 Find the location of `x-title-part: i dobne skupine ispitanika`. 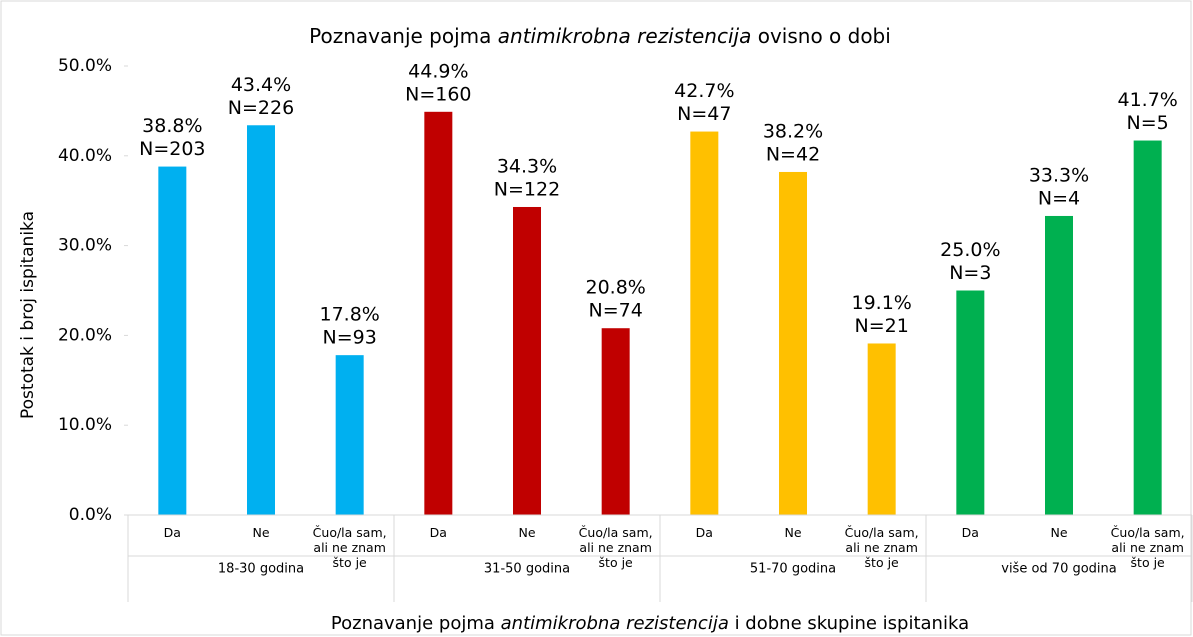

x-title-part: i dobne skupine ispitanika is located at coordinates (849, 623).